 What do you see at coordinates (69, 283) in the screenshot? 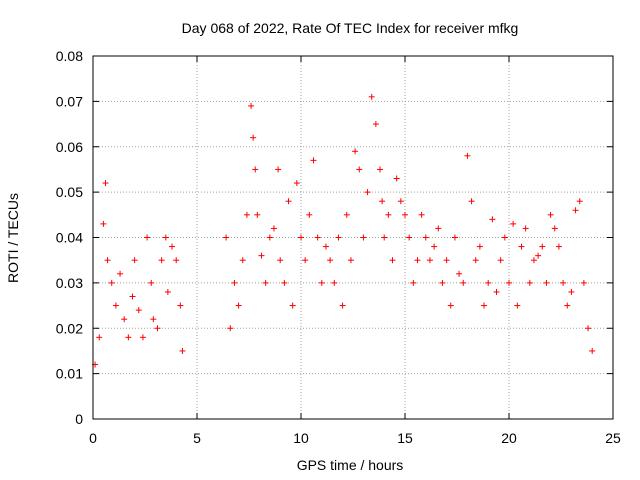
I see `y-tick-label: 0.03` at bounding box center [69, 283].